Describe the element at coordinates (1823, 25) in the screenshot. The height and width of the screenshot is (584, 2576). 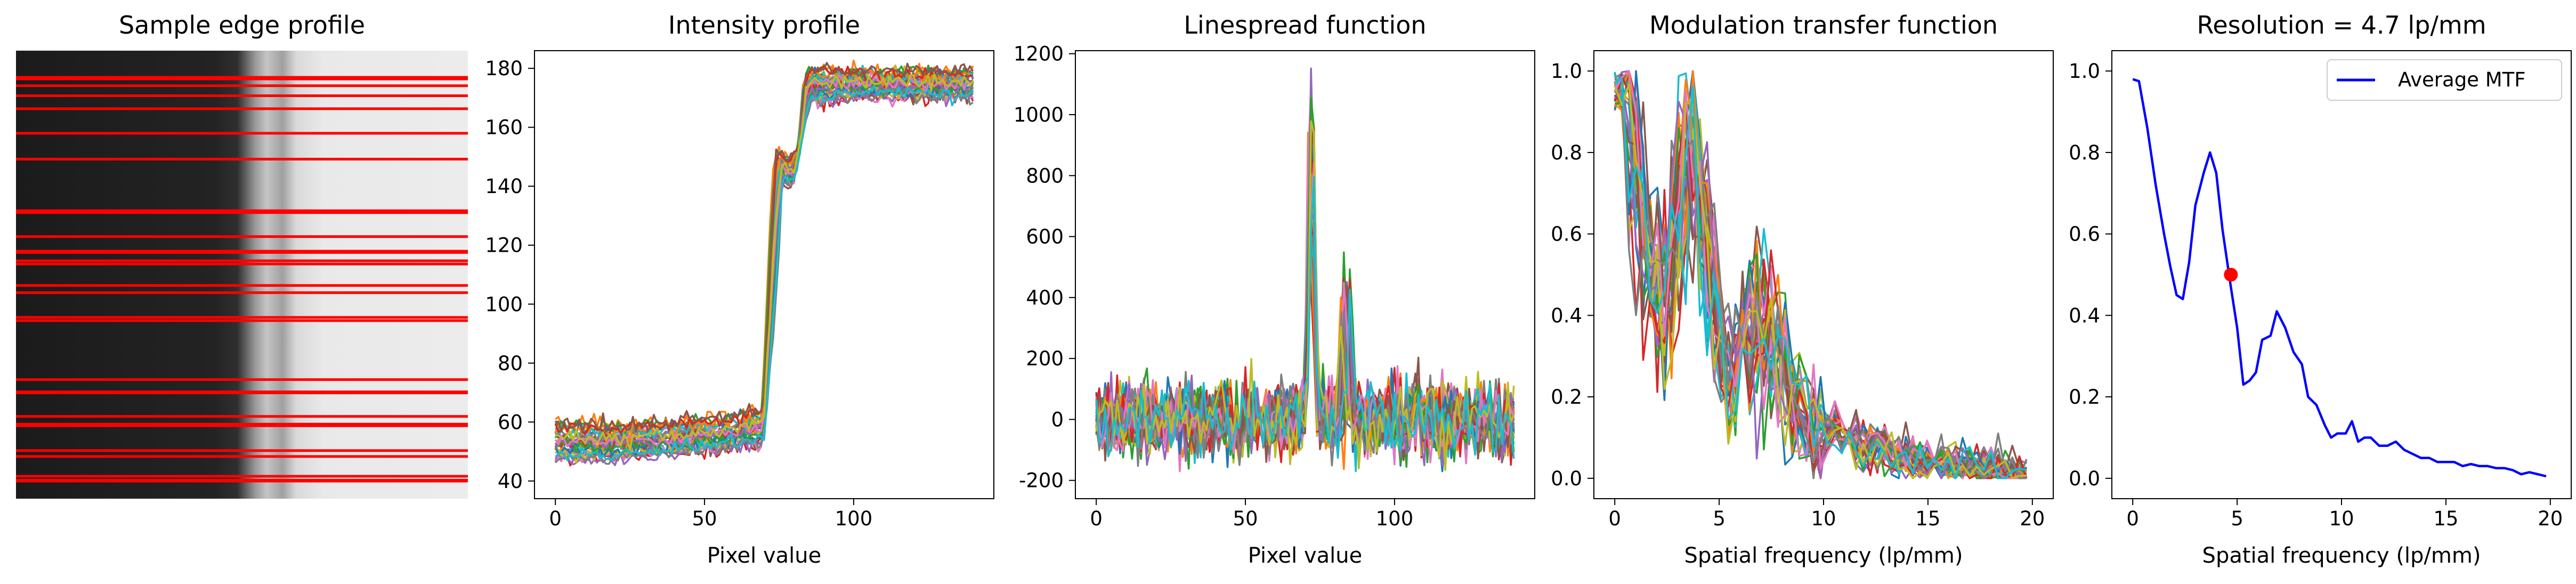
I see `title-modulation-transfer-function: Modulation transfer function` at that location.